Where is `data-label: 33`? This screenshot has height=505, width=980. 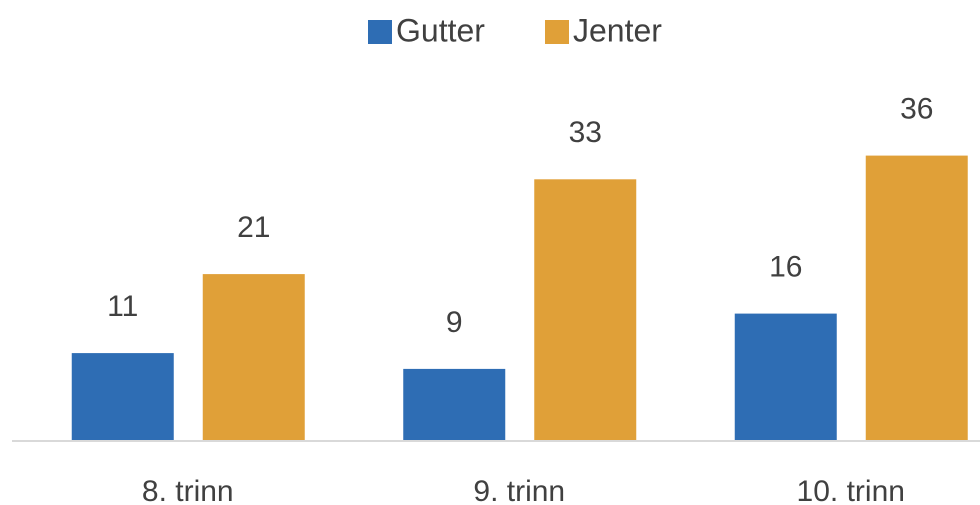
data-label: 33 is located at coordinates (585, 132).